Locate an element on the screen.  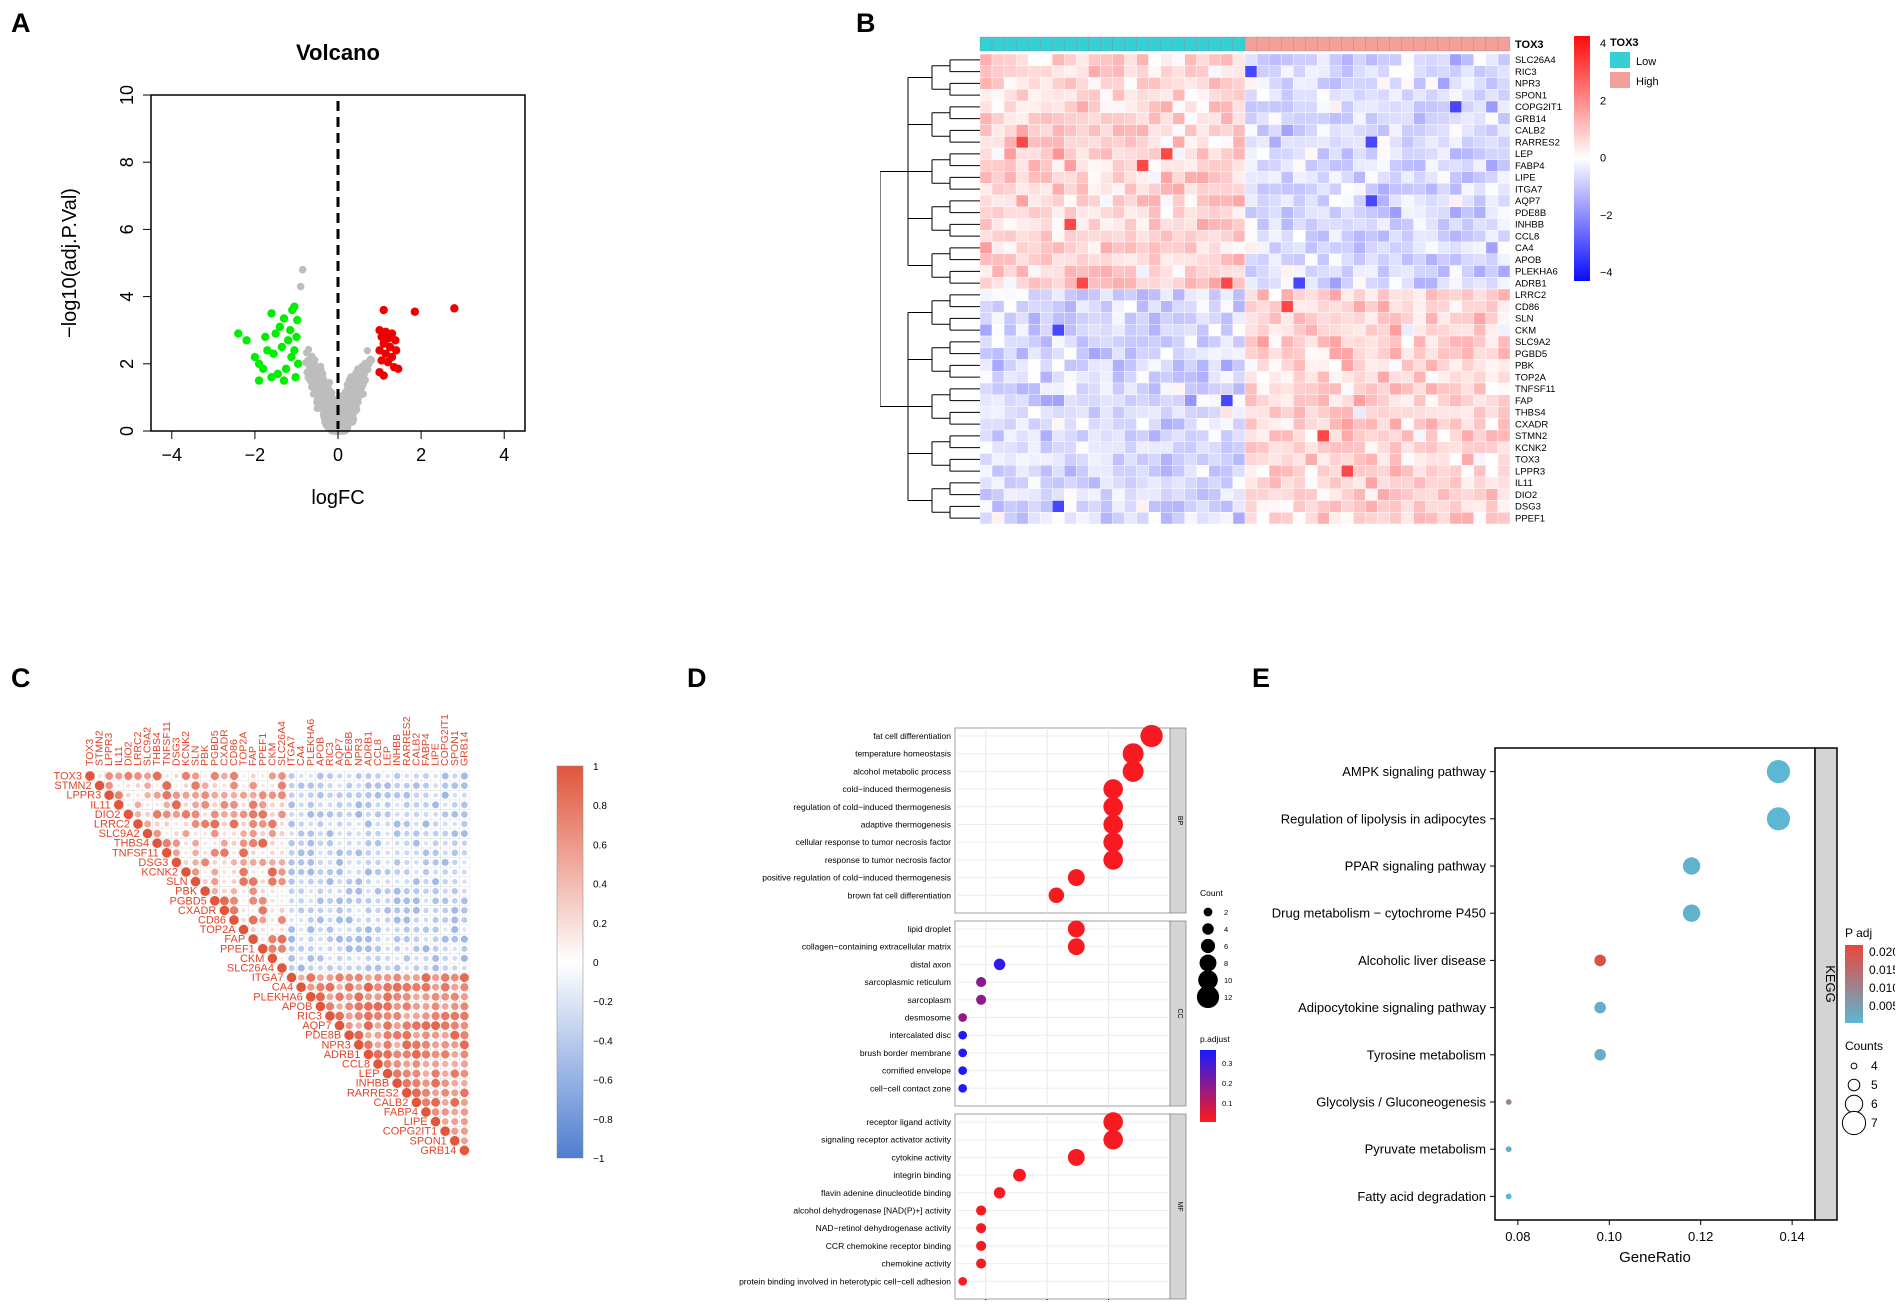
legend-swatch is located at coordinates (1620, 60).